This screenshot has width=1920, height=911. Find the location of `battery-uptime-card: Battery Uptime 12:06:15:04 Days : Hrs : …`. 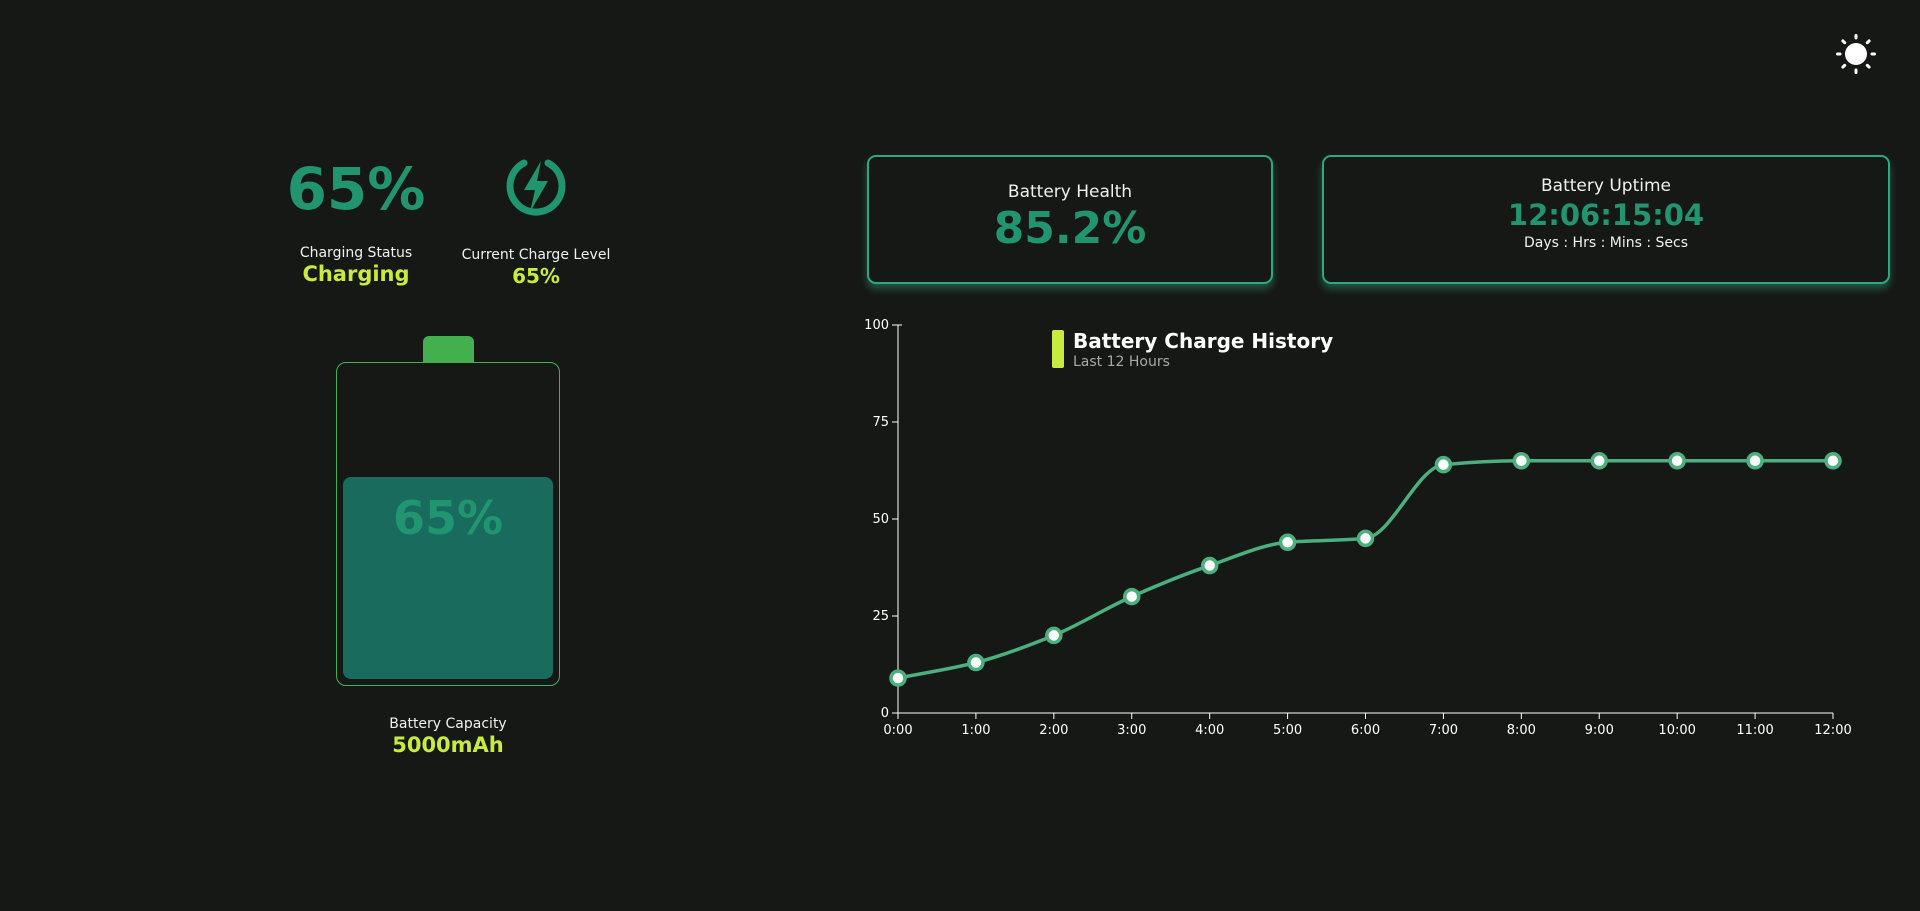

battery-uptime-card: Battery Uptime 12:06:15:04 Days : Hrs : … is located at coordinates (1606, 219).